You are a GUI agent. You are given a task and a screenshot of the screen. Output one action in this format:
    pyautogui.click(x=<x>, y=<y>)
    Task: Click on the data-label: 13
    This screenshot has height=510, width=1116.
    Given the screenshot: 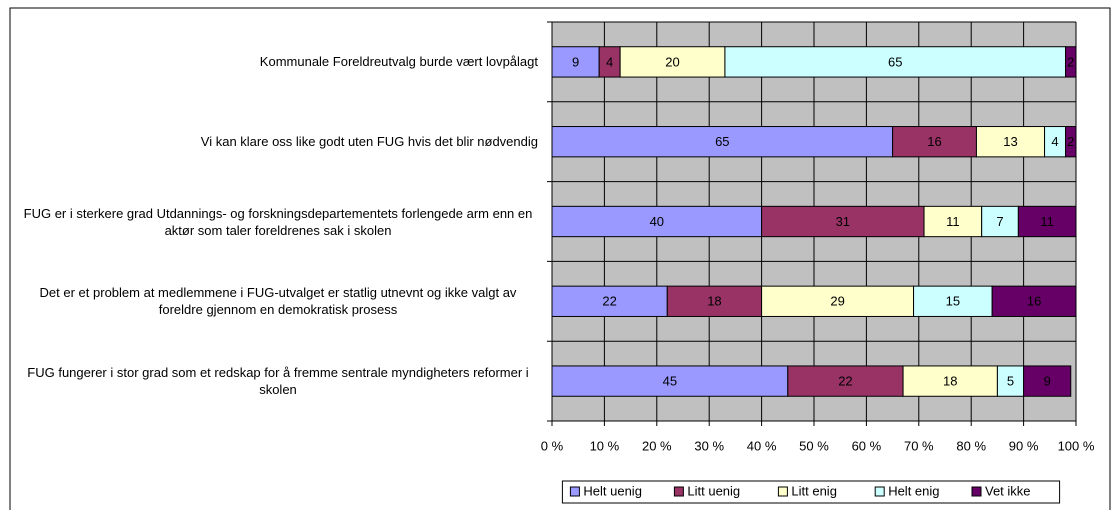 What is the action you would take?
    pyautogui.click(x=1010, y=141)
    